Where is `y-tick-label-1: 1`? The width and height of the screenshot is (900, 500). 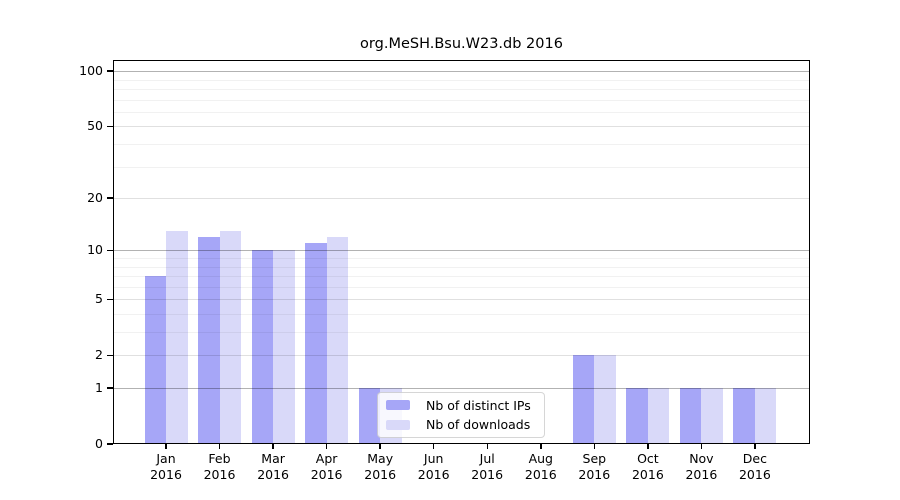 y-tick-label-1: 1 is located at coordinates (99, 387).